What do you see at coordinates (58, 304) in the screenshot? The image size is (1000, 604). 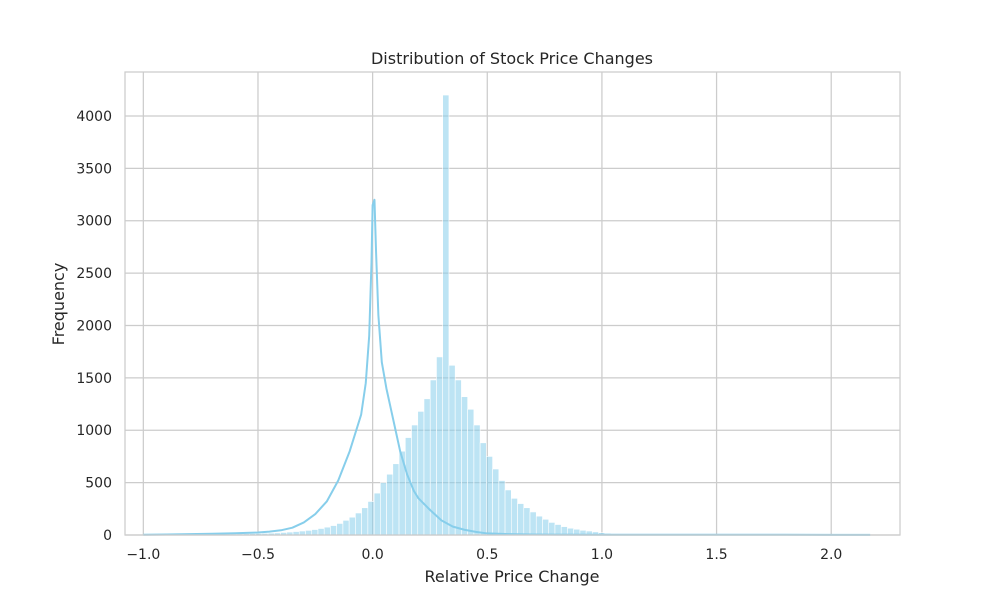 I see `y-axis-title: Frequency` at bounding box center [58, 304].